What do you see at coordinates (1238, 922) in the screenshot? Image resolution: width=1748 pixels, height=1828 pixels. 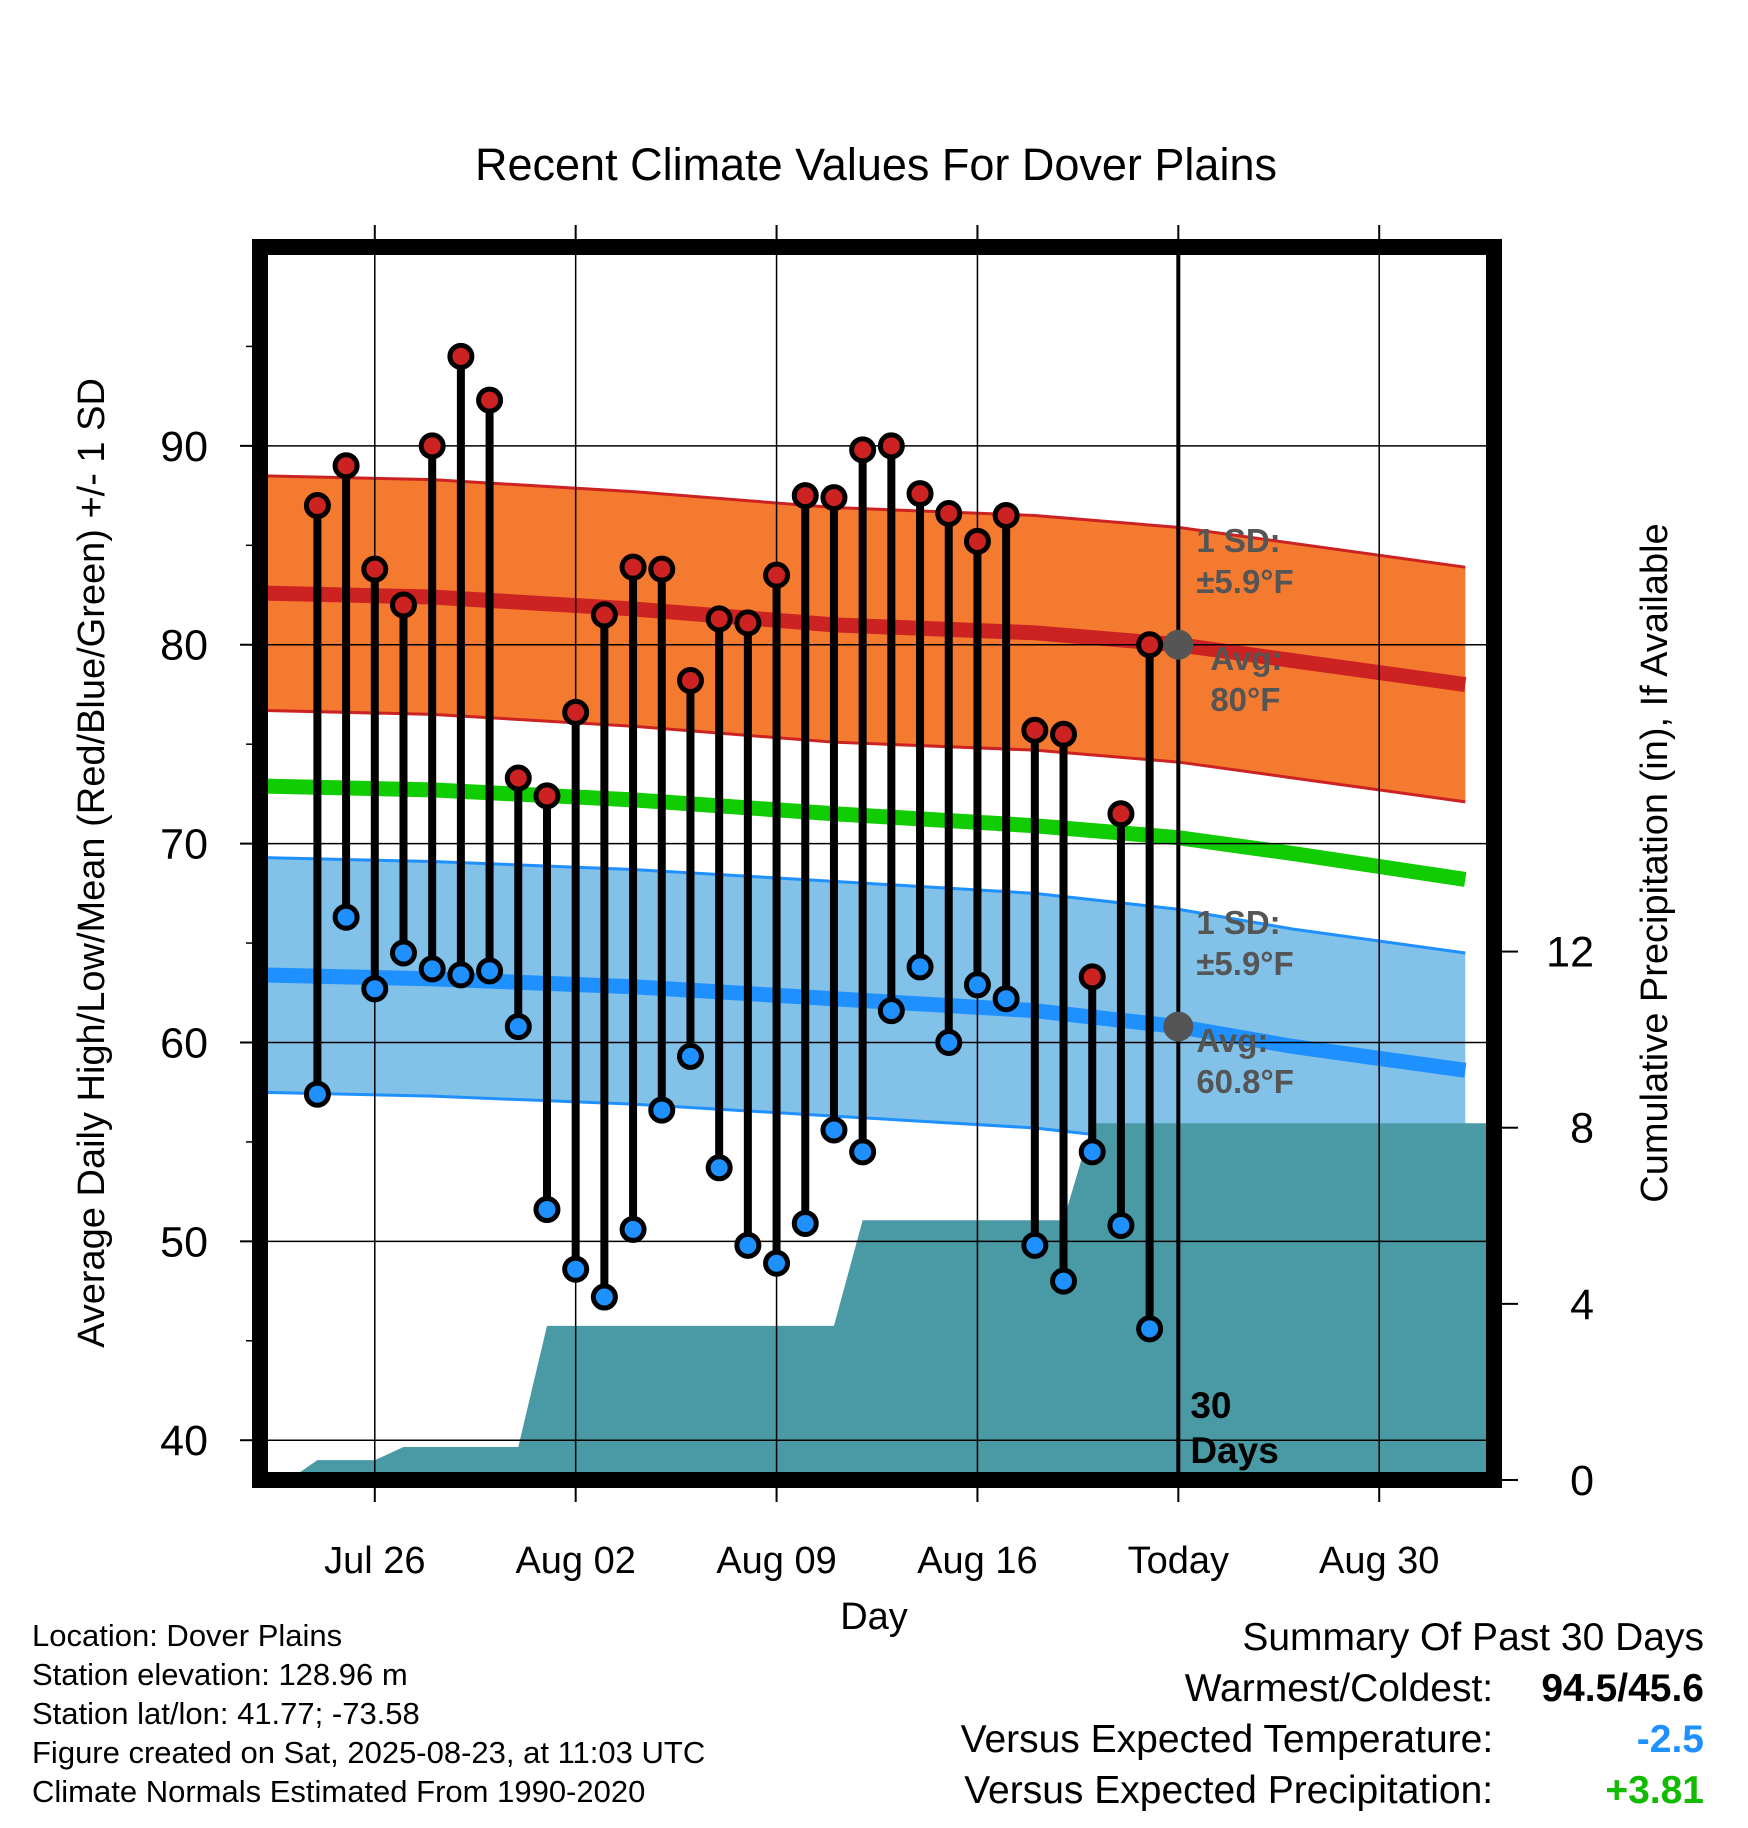 I see `low-sd-label-line-0: 1 SD:` at bounding box center [1238, 922].